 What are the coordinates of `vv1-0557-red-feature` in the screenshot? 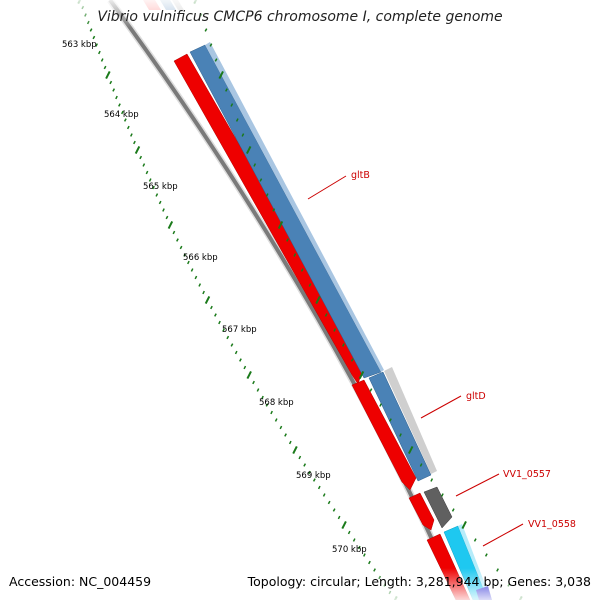 It's located at (421, 511).